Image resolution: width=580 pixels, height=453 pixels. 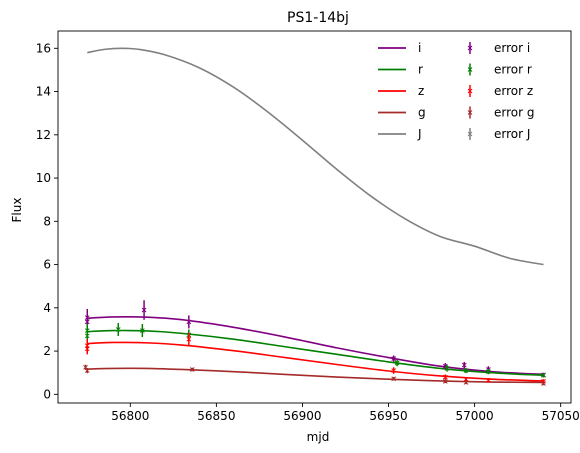 What do you see at coordinates (421, 91) in the screenshot?
I see `svg-text: z` at bounding box center [421, 91].